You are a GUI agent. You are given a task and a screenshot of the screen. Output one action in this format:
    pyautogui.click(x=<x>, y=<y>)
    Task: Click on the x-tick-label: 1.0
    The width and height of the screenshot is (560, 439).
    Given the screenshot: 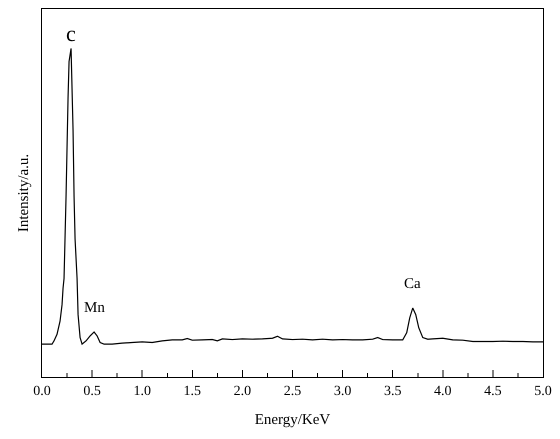 What is the action you would take?
    pyautogui.click(x=142, y=391)
    